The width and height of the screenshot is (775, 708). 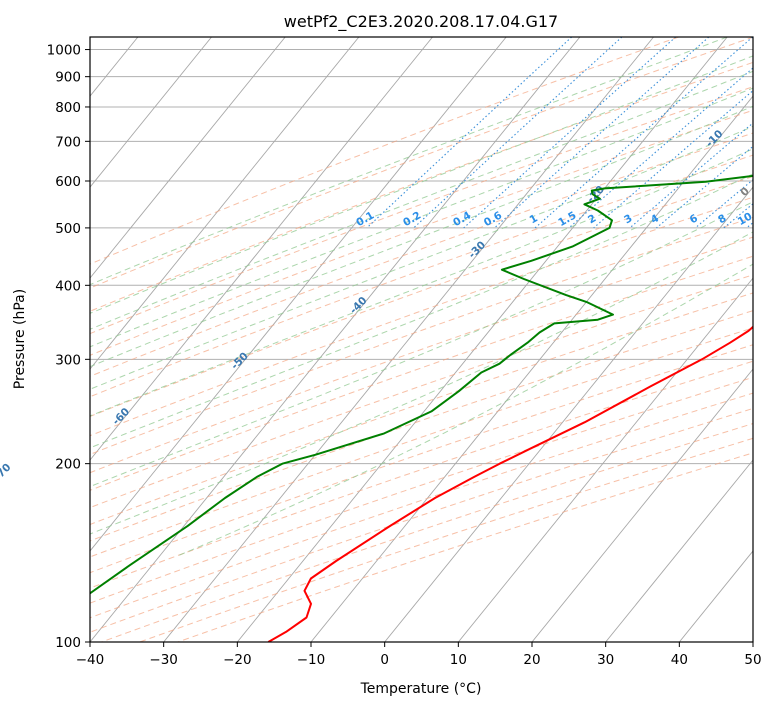 What do you see at coordinates (384, 660) in the screenshot?
I see `x-tick-label: 0` at bounding box center [384, 660].